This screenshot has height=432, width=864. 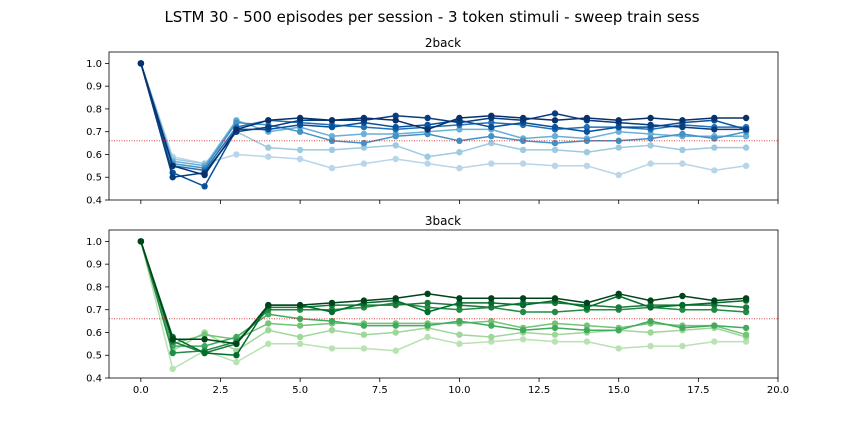 I want to click on x-tick-label-3back-7: 17.5, so click(x=698, y=390).